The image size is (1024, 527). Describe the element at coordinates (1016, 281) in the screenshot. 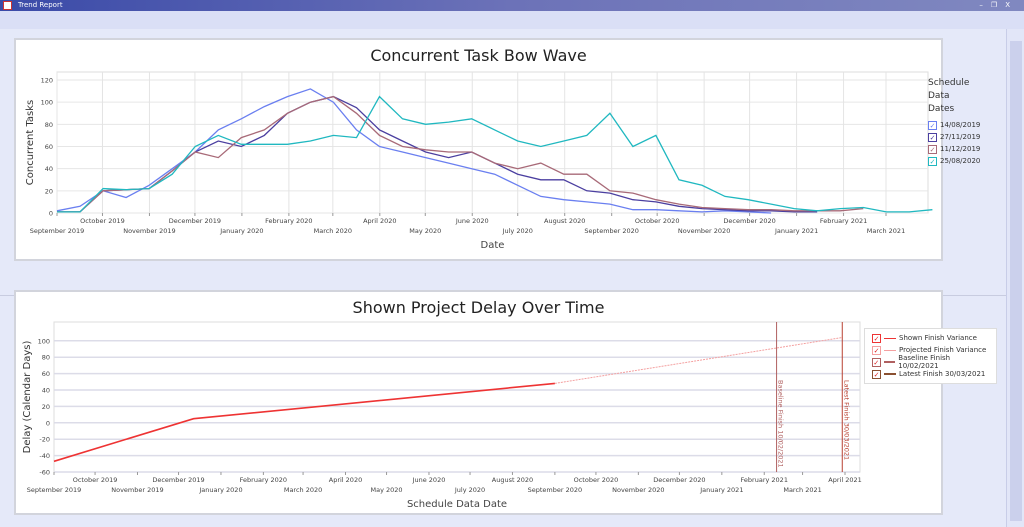

I see `scrollbar-thumb` at that location.